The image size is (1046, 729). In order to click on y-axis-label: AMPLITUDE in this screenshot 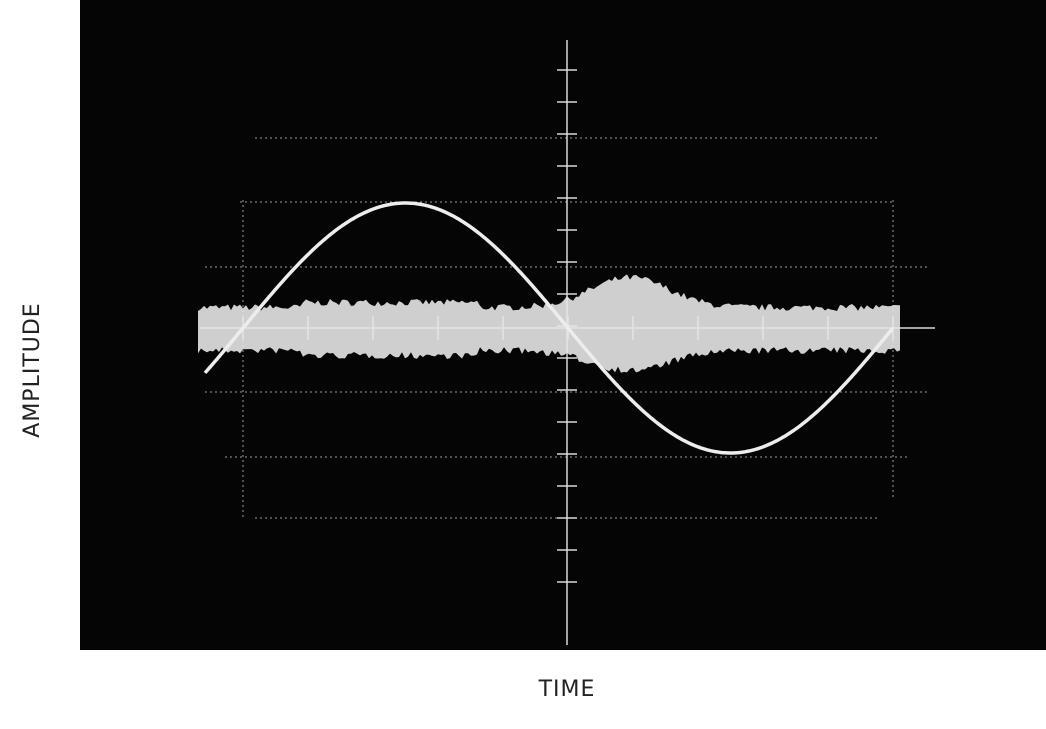, I will do `click(32, 369)`.